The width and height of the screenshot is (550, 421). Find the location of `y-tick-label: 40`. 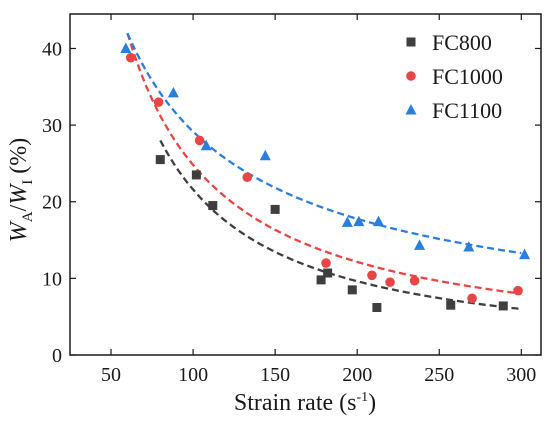

y-tick-label: 40 is located at coordinates (52, 49).